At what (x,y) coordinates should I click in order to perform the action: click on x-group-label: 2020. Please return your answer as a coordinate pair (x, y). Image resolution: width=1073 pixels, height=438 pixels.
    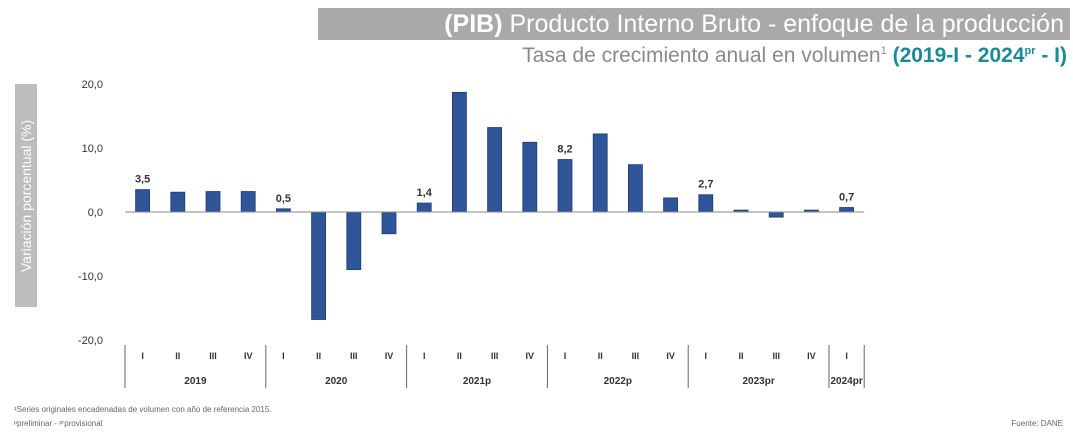
    Looking at the image, I should click on (336, 381).